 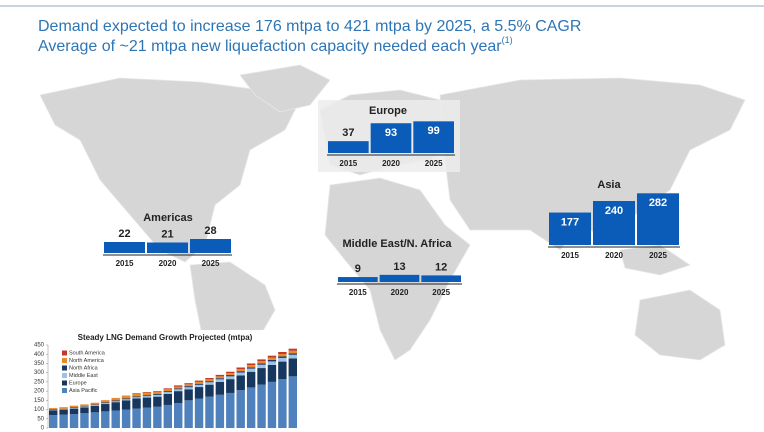 What do you see at coordinates (87, 353) in the screenshot?
I see `legend-label: South America` at bounding box center [87, 353].